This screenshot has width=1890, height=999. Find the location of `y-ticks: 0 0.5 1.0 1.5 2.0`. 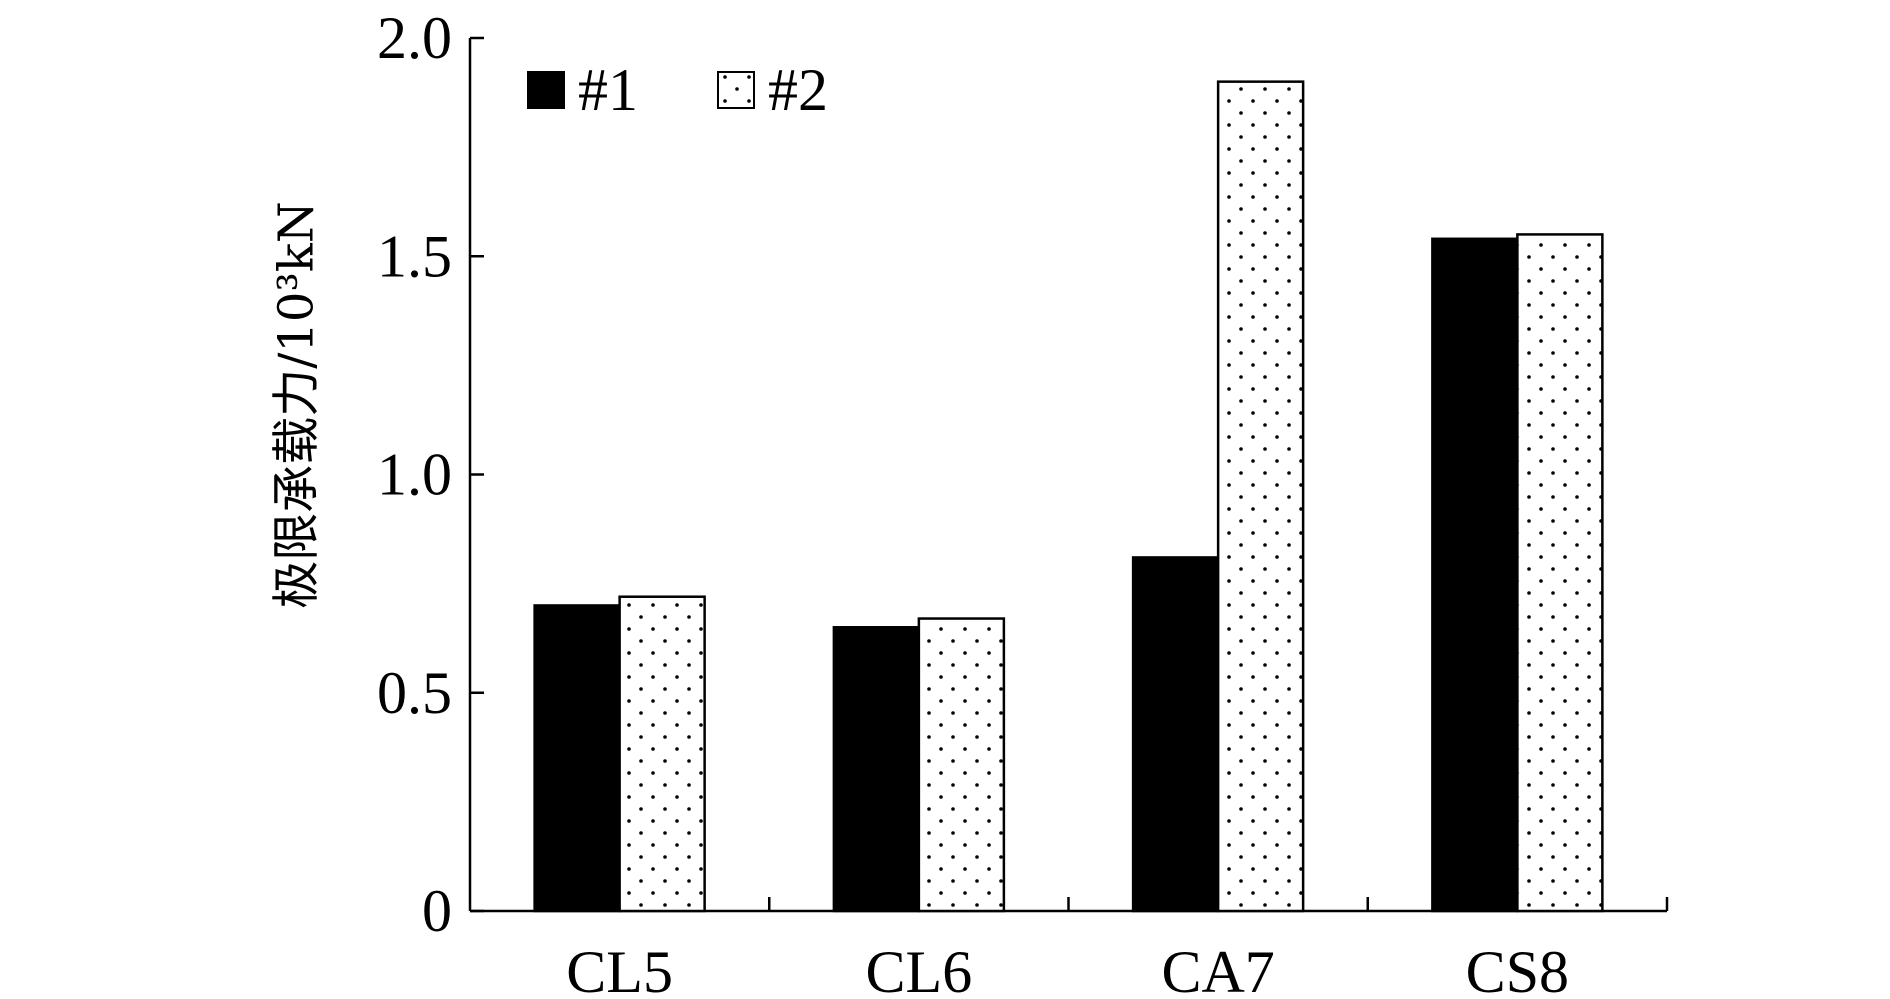

y-ticks: 0 0.5 1.0 1.5 2.0 is located at coordinates (430, 474).